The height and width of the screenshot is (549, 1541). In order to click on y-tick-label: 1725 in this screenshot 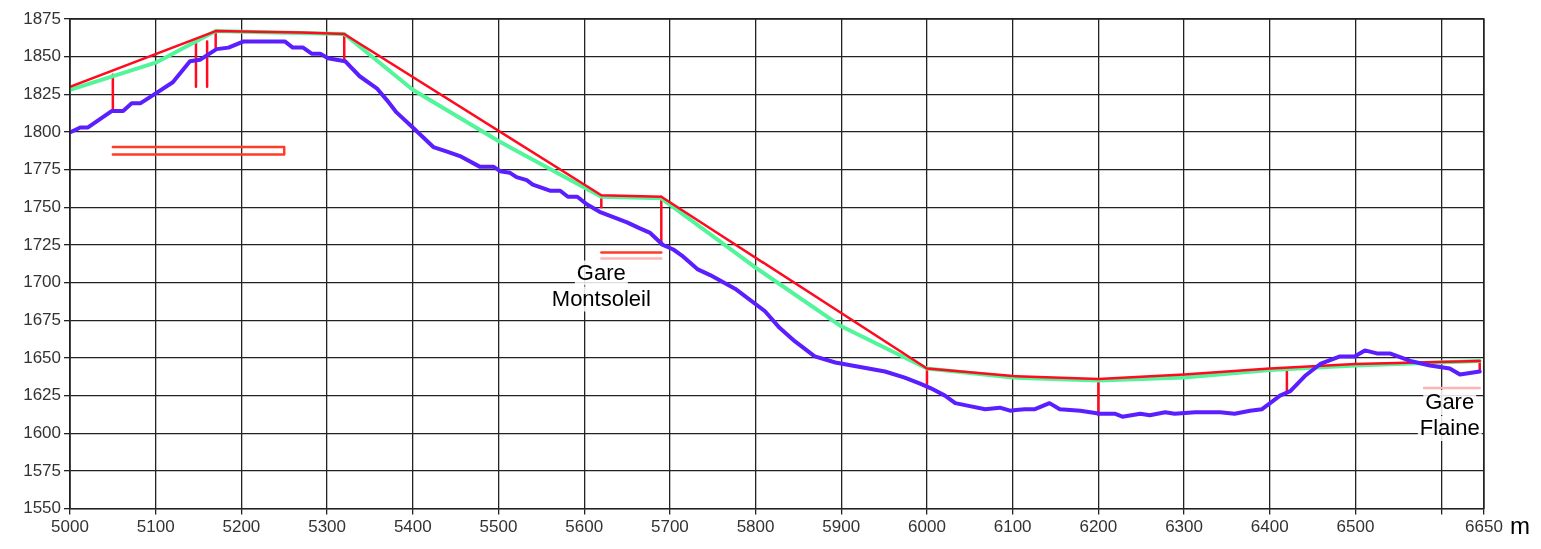, I will do `click(42, 244)`.